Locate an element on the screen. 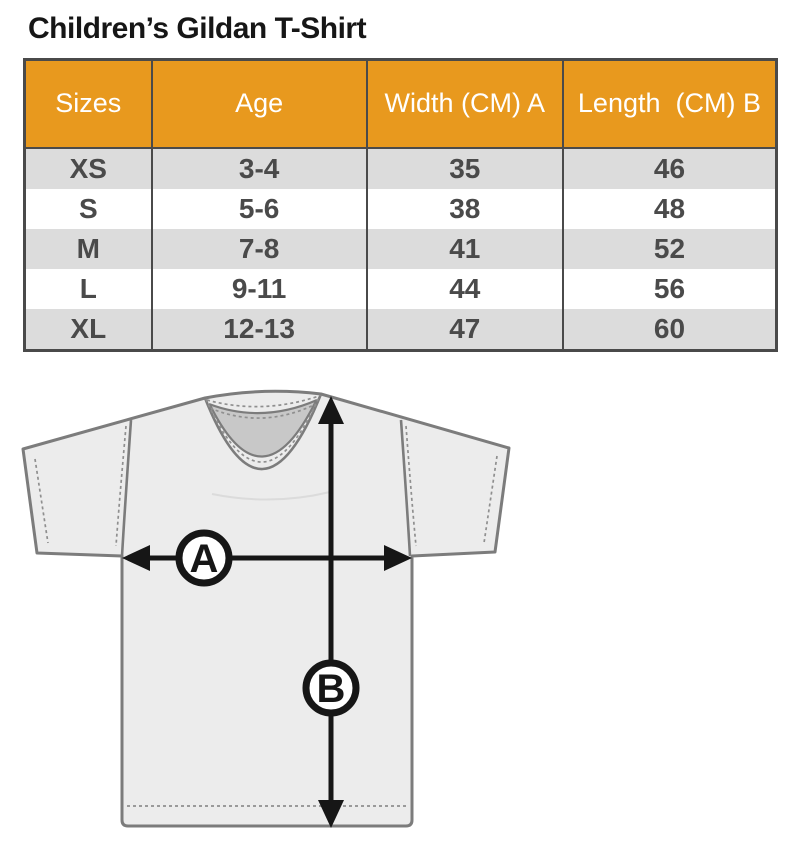  table-cell: XS is located at coordinates (88, 168).